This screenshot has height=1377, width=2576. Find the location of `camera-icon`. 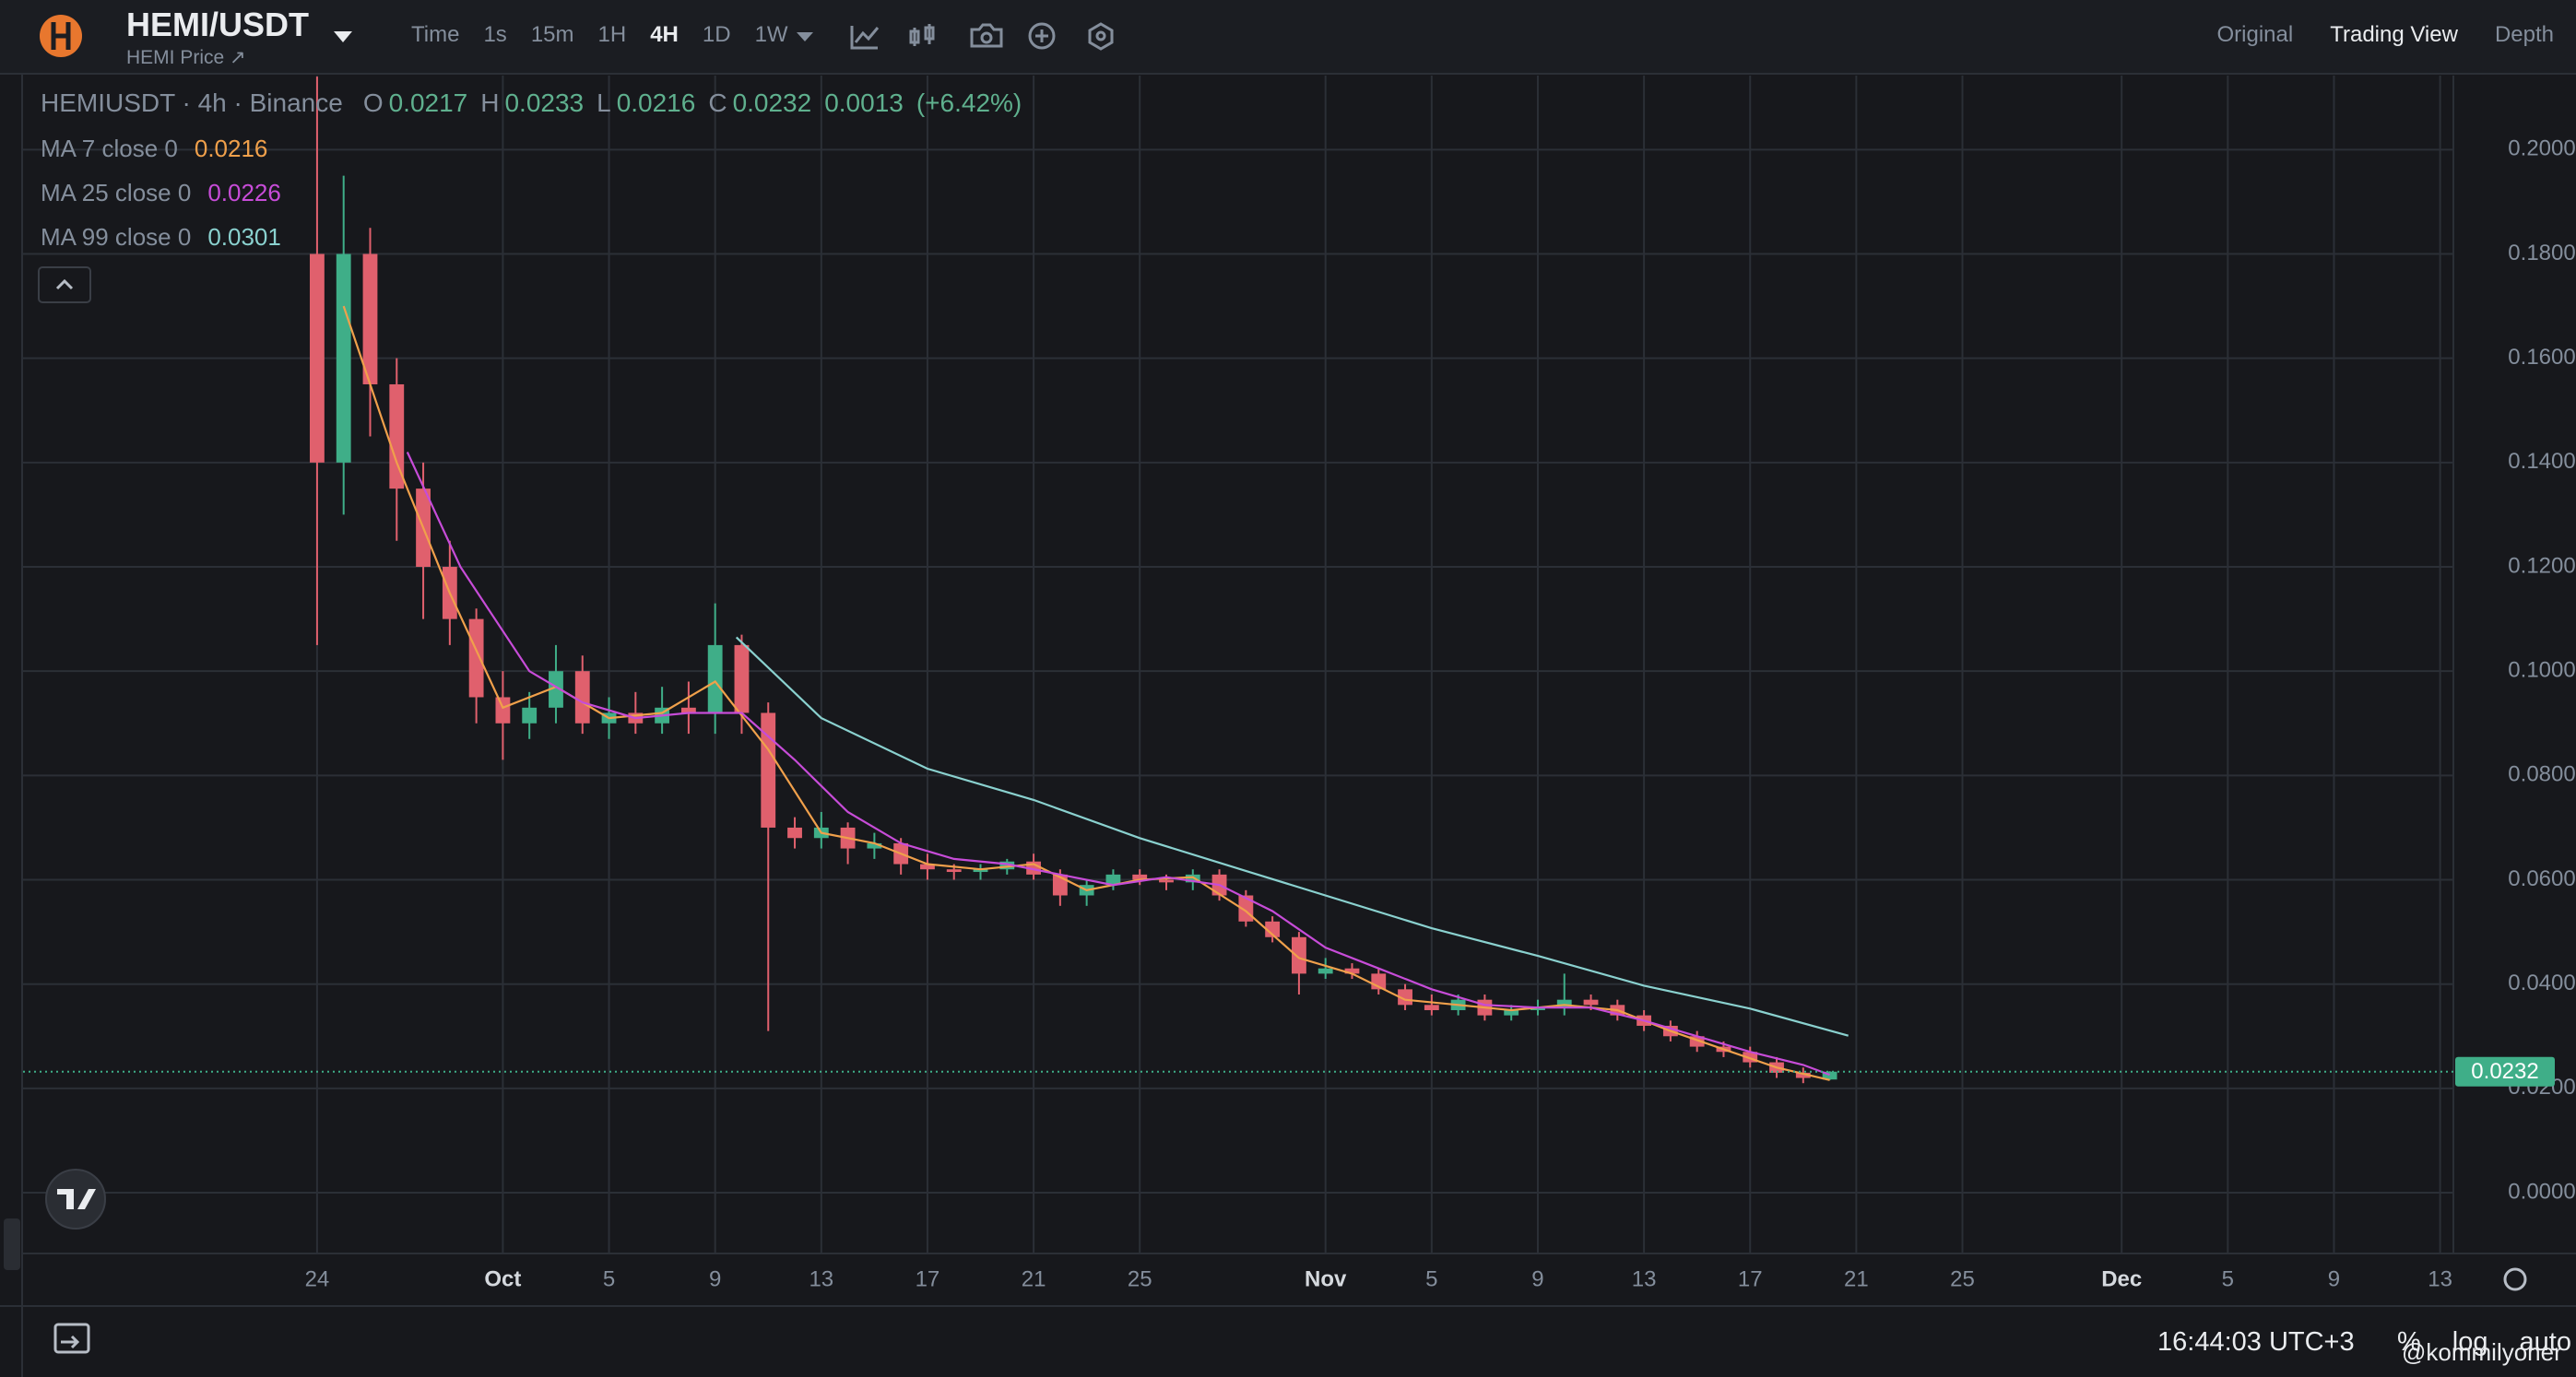

camera-icon is located at coordinates (986, 35).